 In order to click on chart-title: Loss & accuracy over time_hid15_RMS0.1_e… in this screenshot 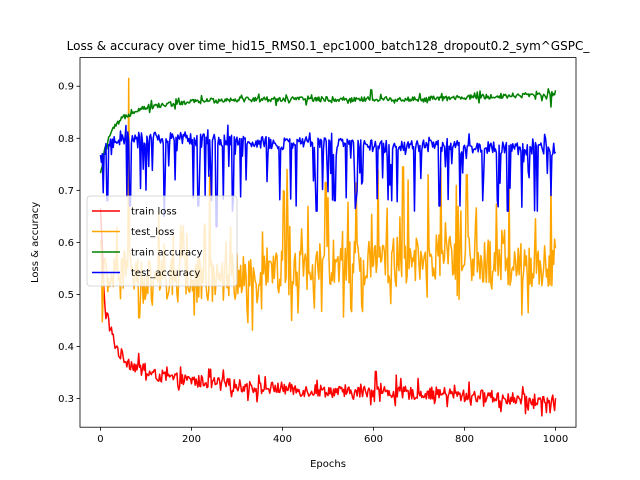, I will do `click(329, 46)`.